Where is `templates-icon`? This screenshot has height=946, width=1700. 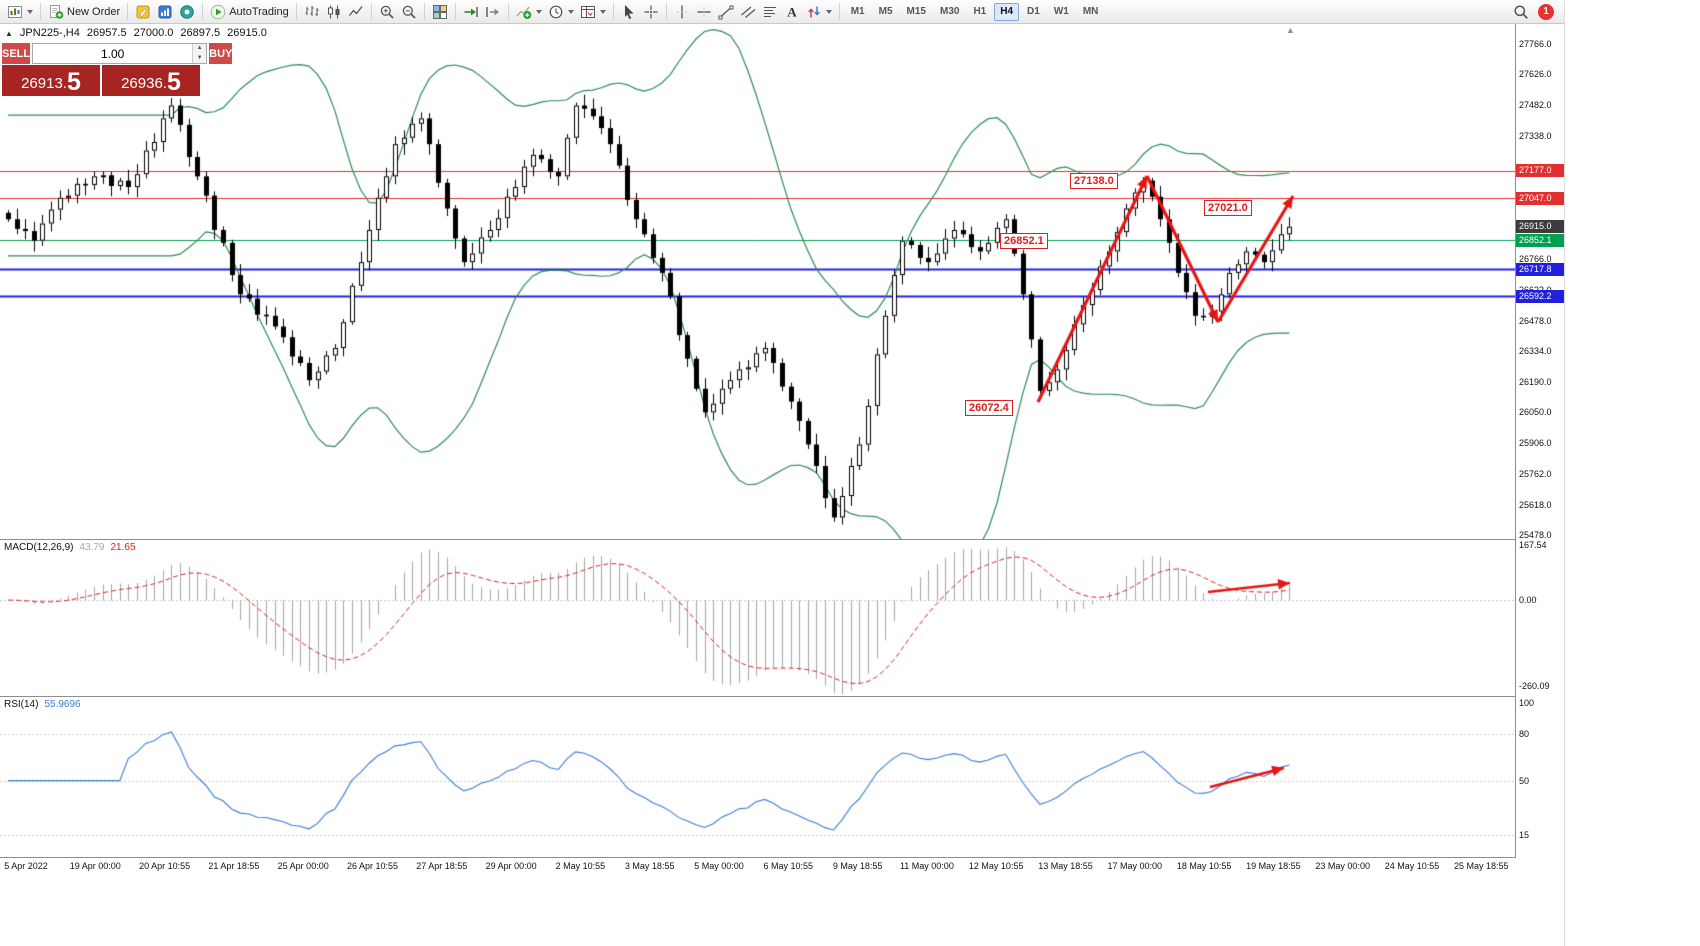 templates-icon is located at coordinates (588, 12).